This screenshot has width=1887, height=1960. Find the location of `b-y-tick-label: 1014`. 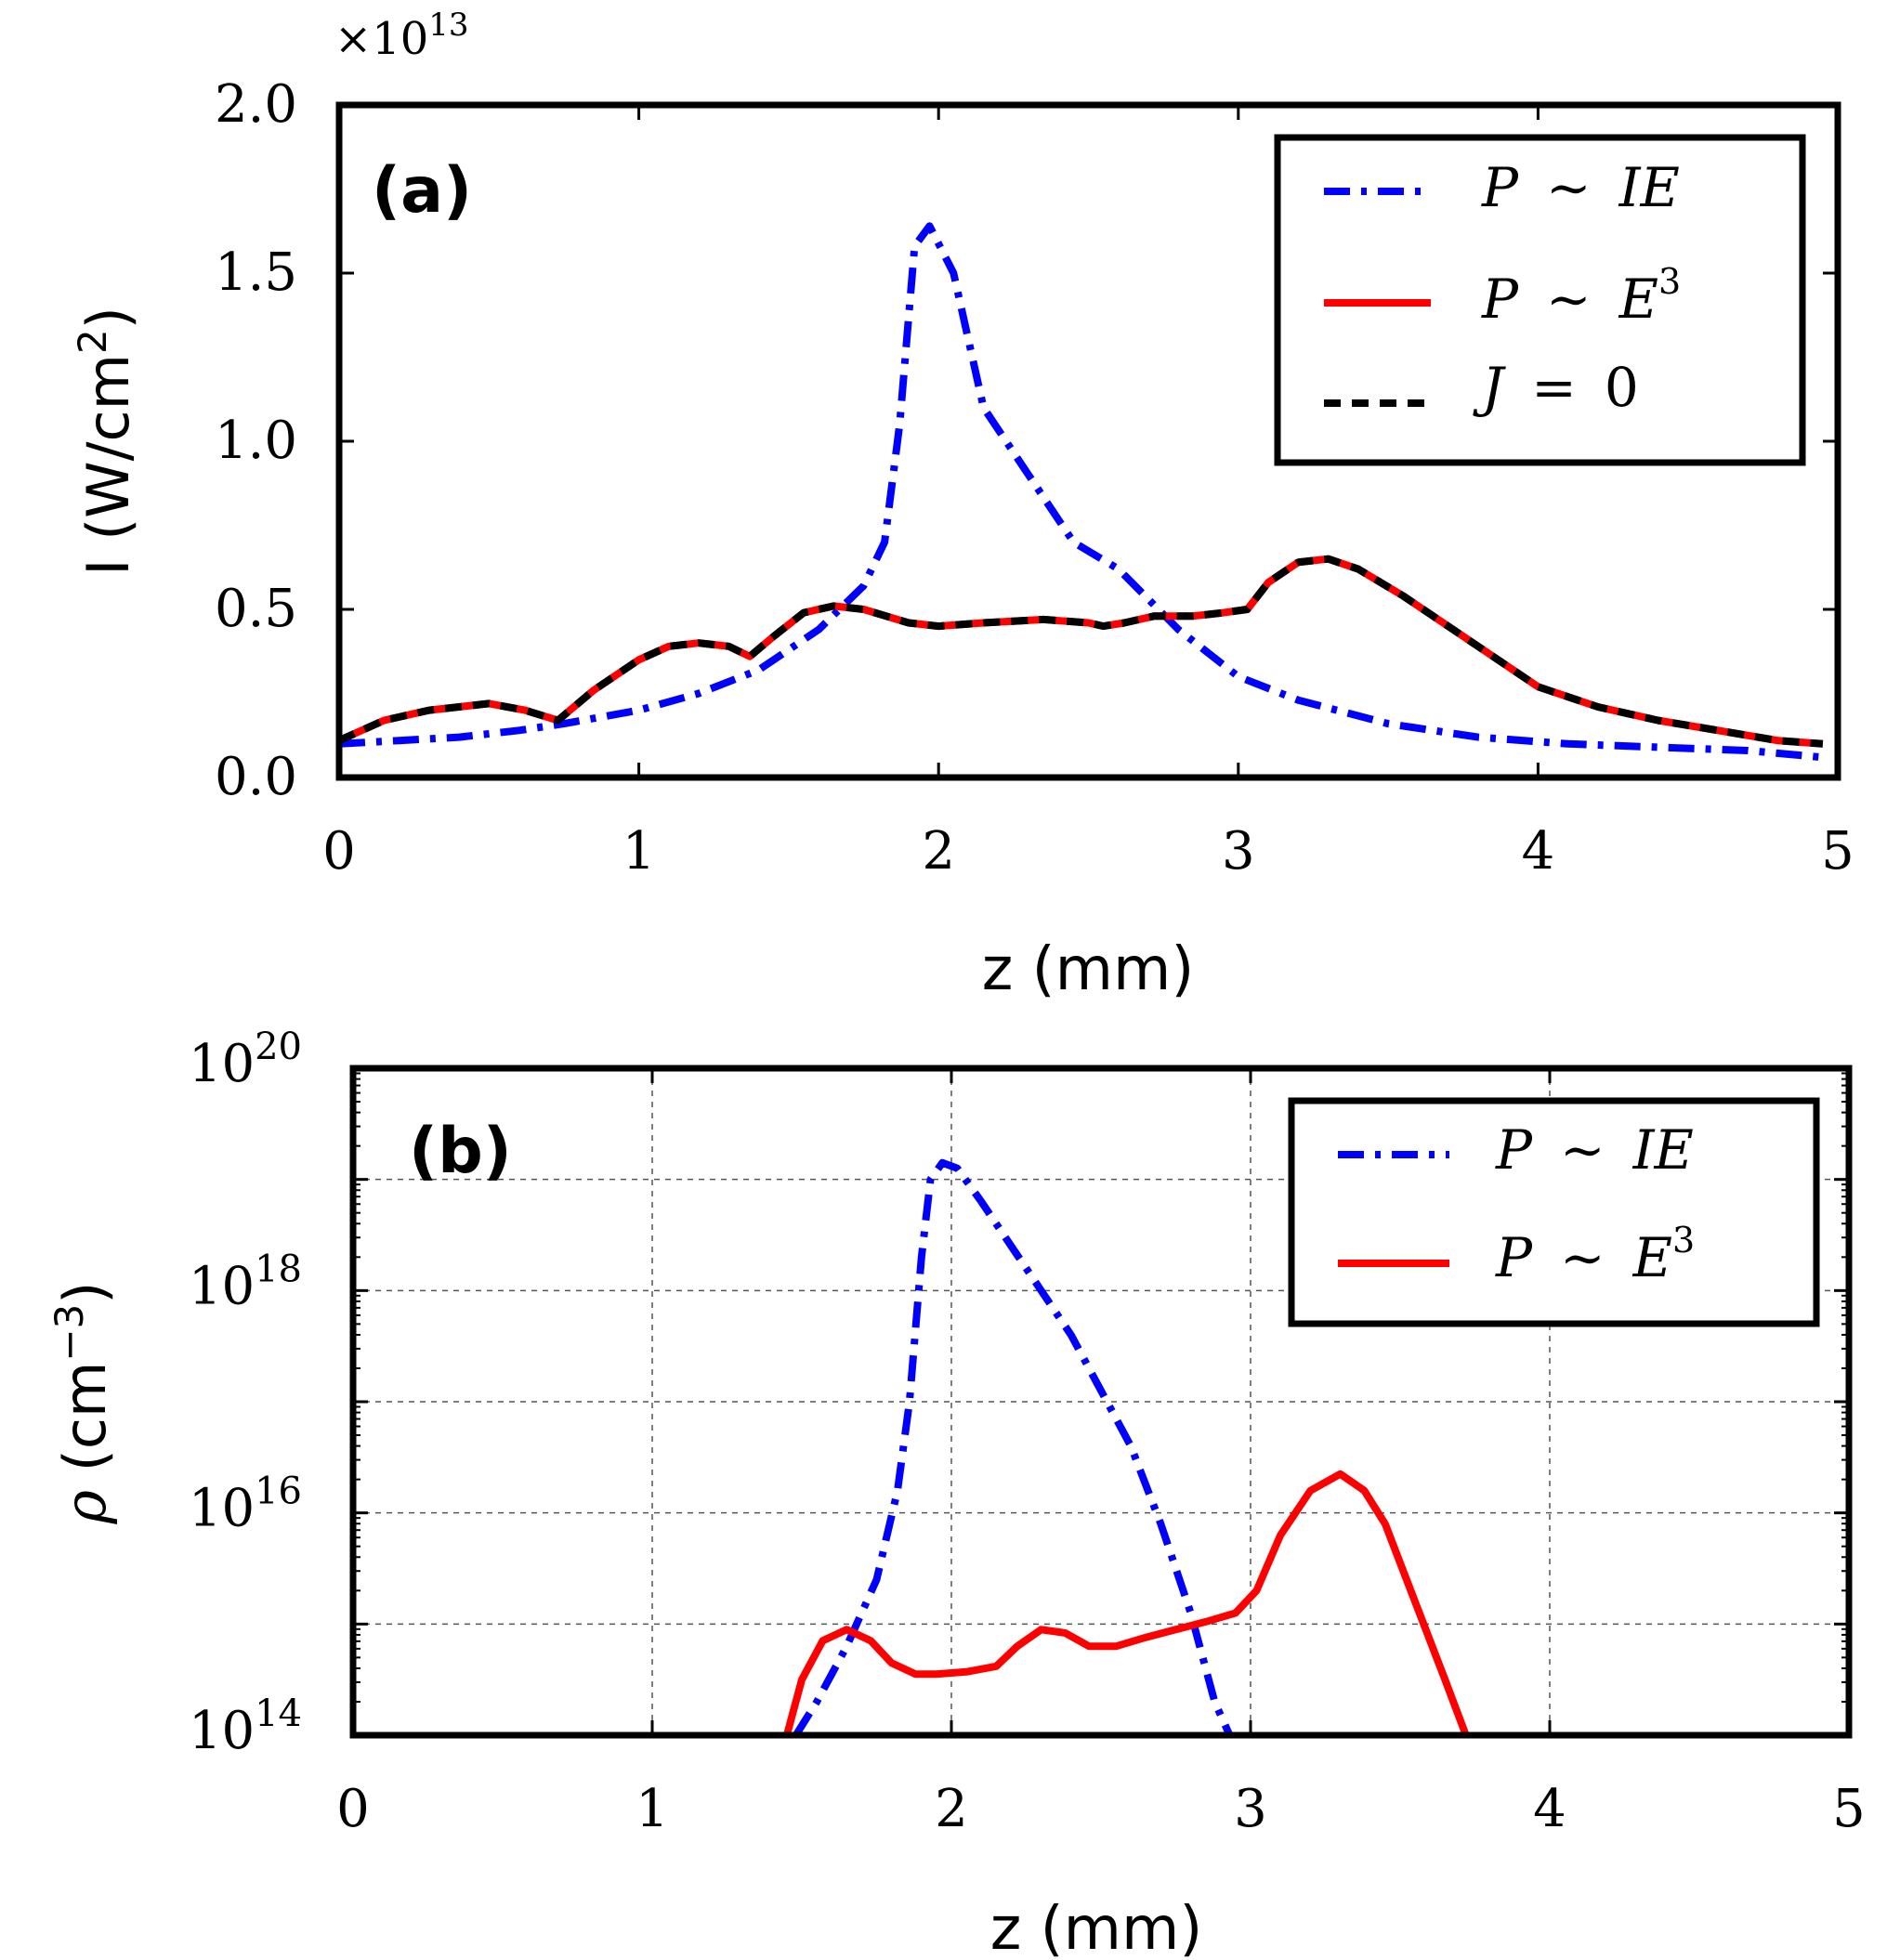

b-y-tick-label: 1014 is located at coordinates (246, 1726).